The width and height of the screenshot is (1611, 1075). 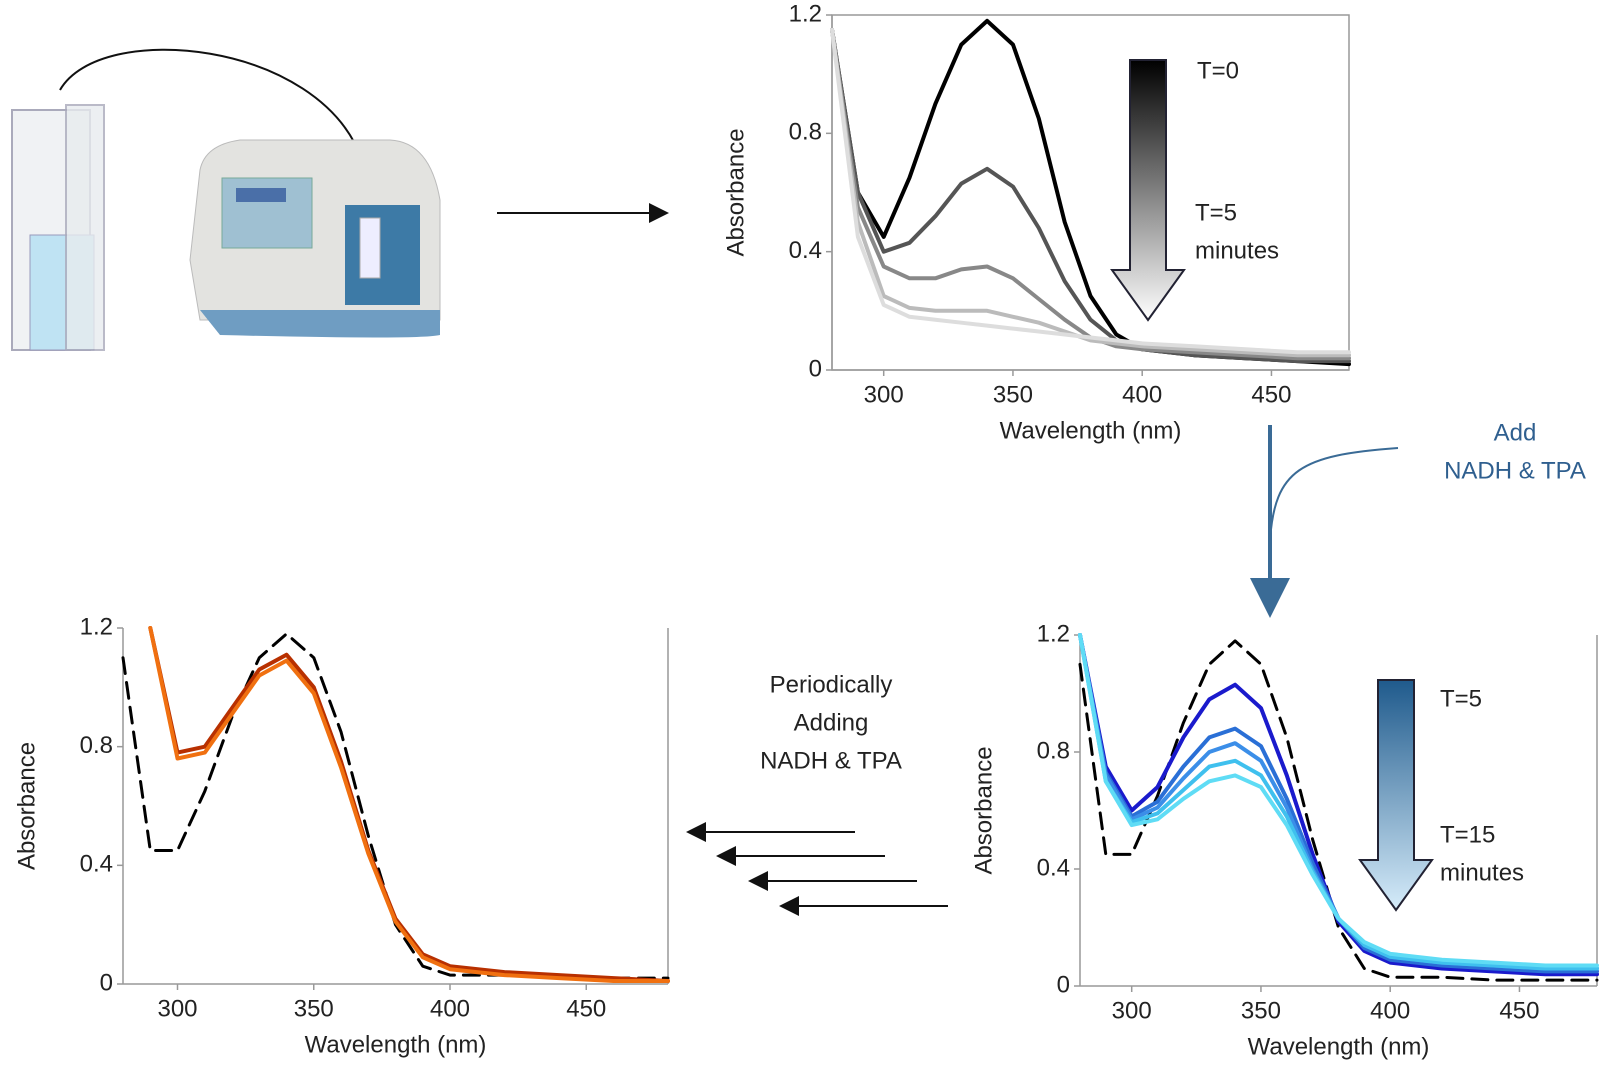 What do you see at coordinates (831, 760) in the screenshot?
I see `periodic-label: NADH & TPA` at bounding box center [831, 760].